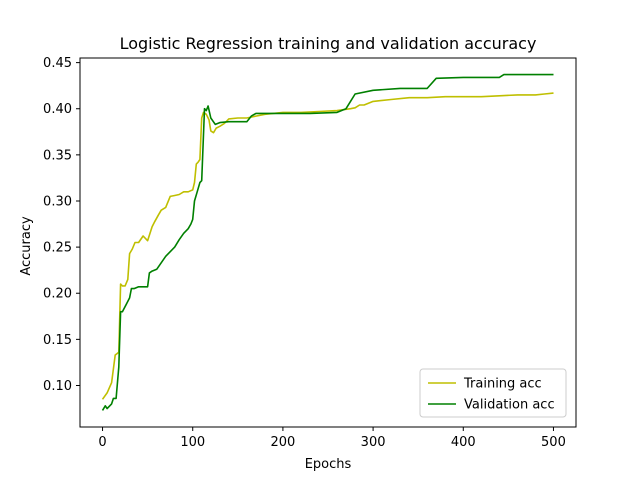  What do you see at coordinates (57, 63) in the screenshot?
I see `y-tick-label: 0.45` at bounding box center [57, 63].